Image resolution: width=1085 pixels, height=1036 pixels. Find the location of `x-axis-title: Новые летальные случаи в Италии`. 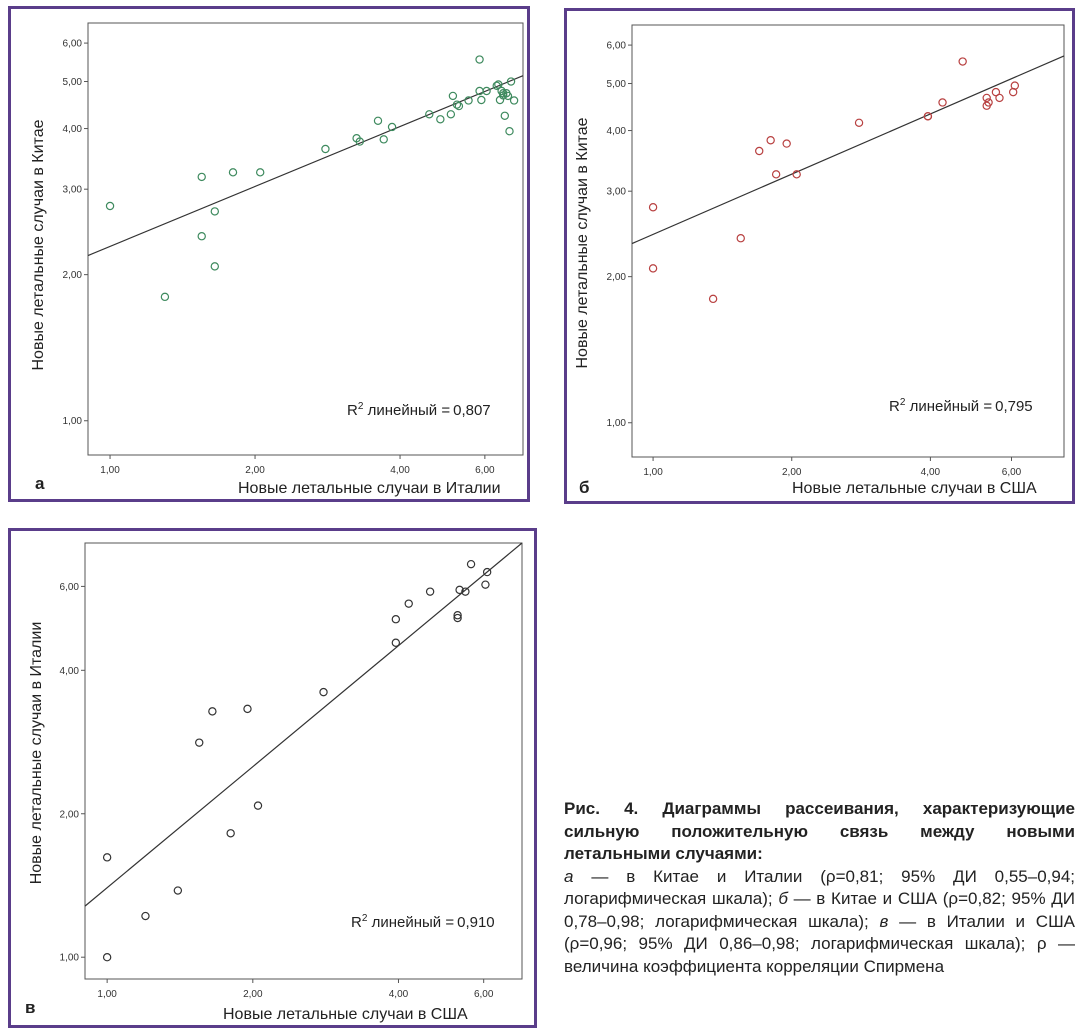

x-axis-title: Новые летальные случаи в Италии is located at coordinates (369, 488).